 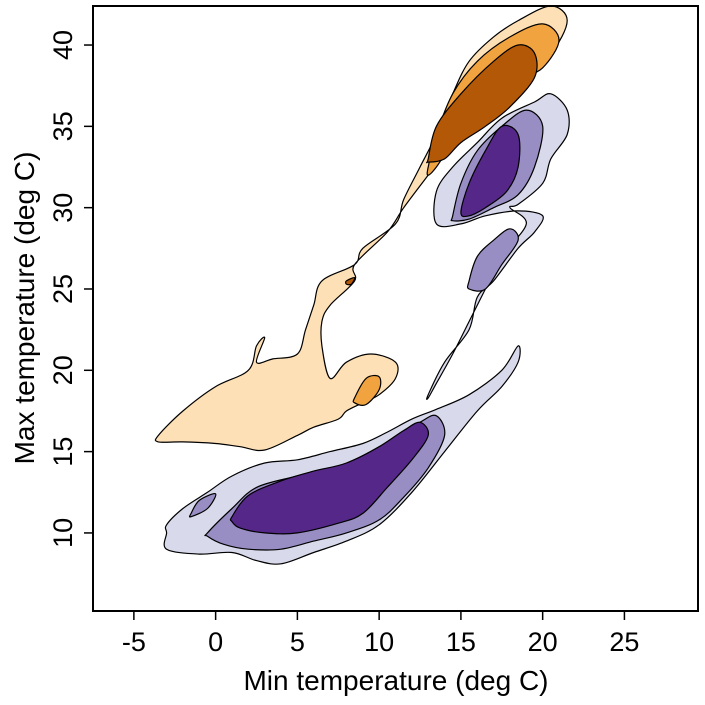 I want to click on x-tick-label: 20, so click(x=543, y=642).